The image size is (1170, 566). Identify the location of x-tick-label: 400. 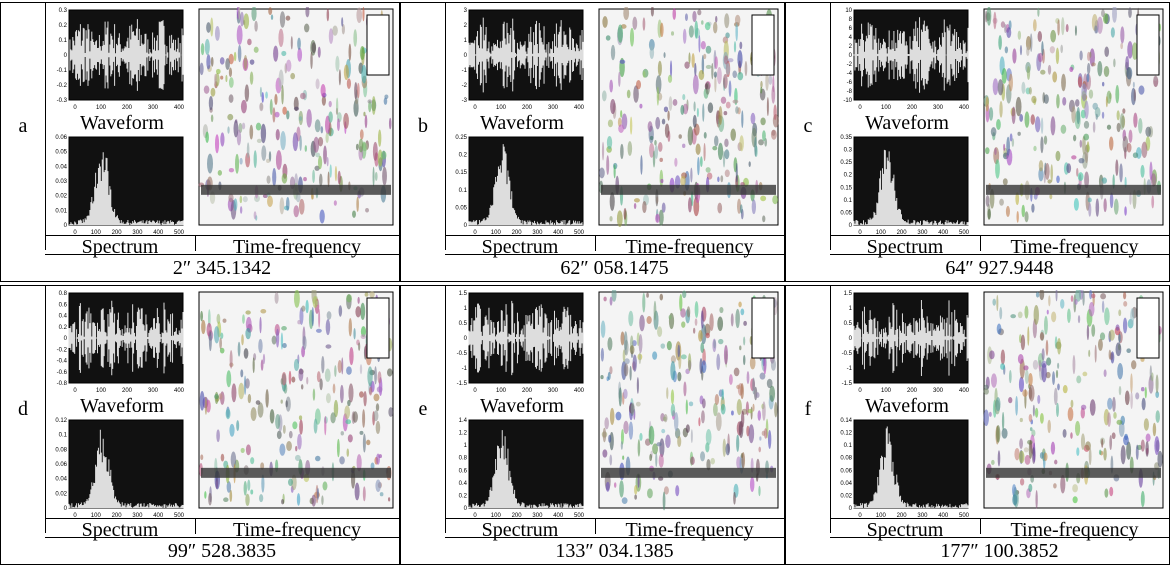
(964, 108).